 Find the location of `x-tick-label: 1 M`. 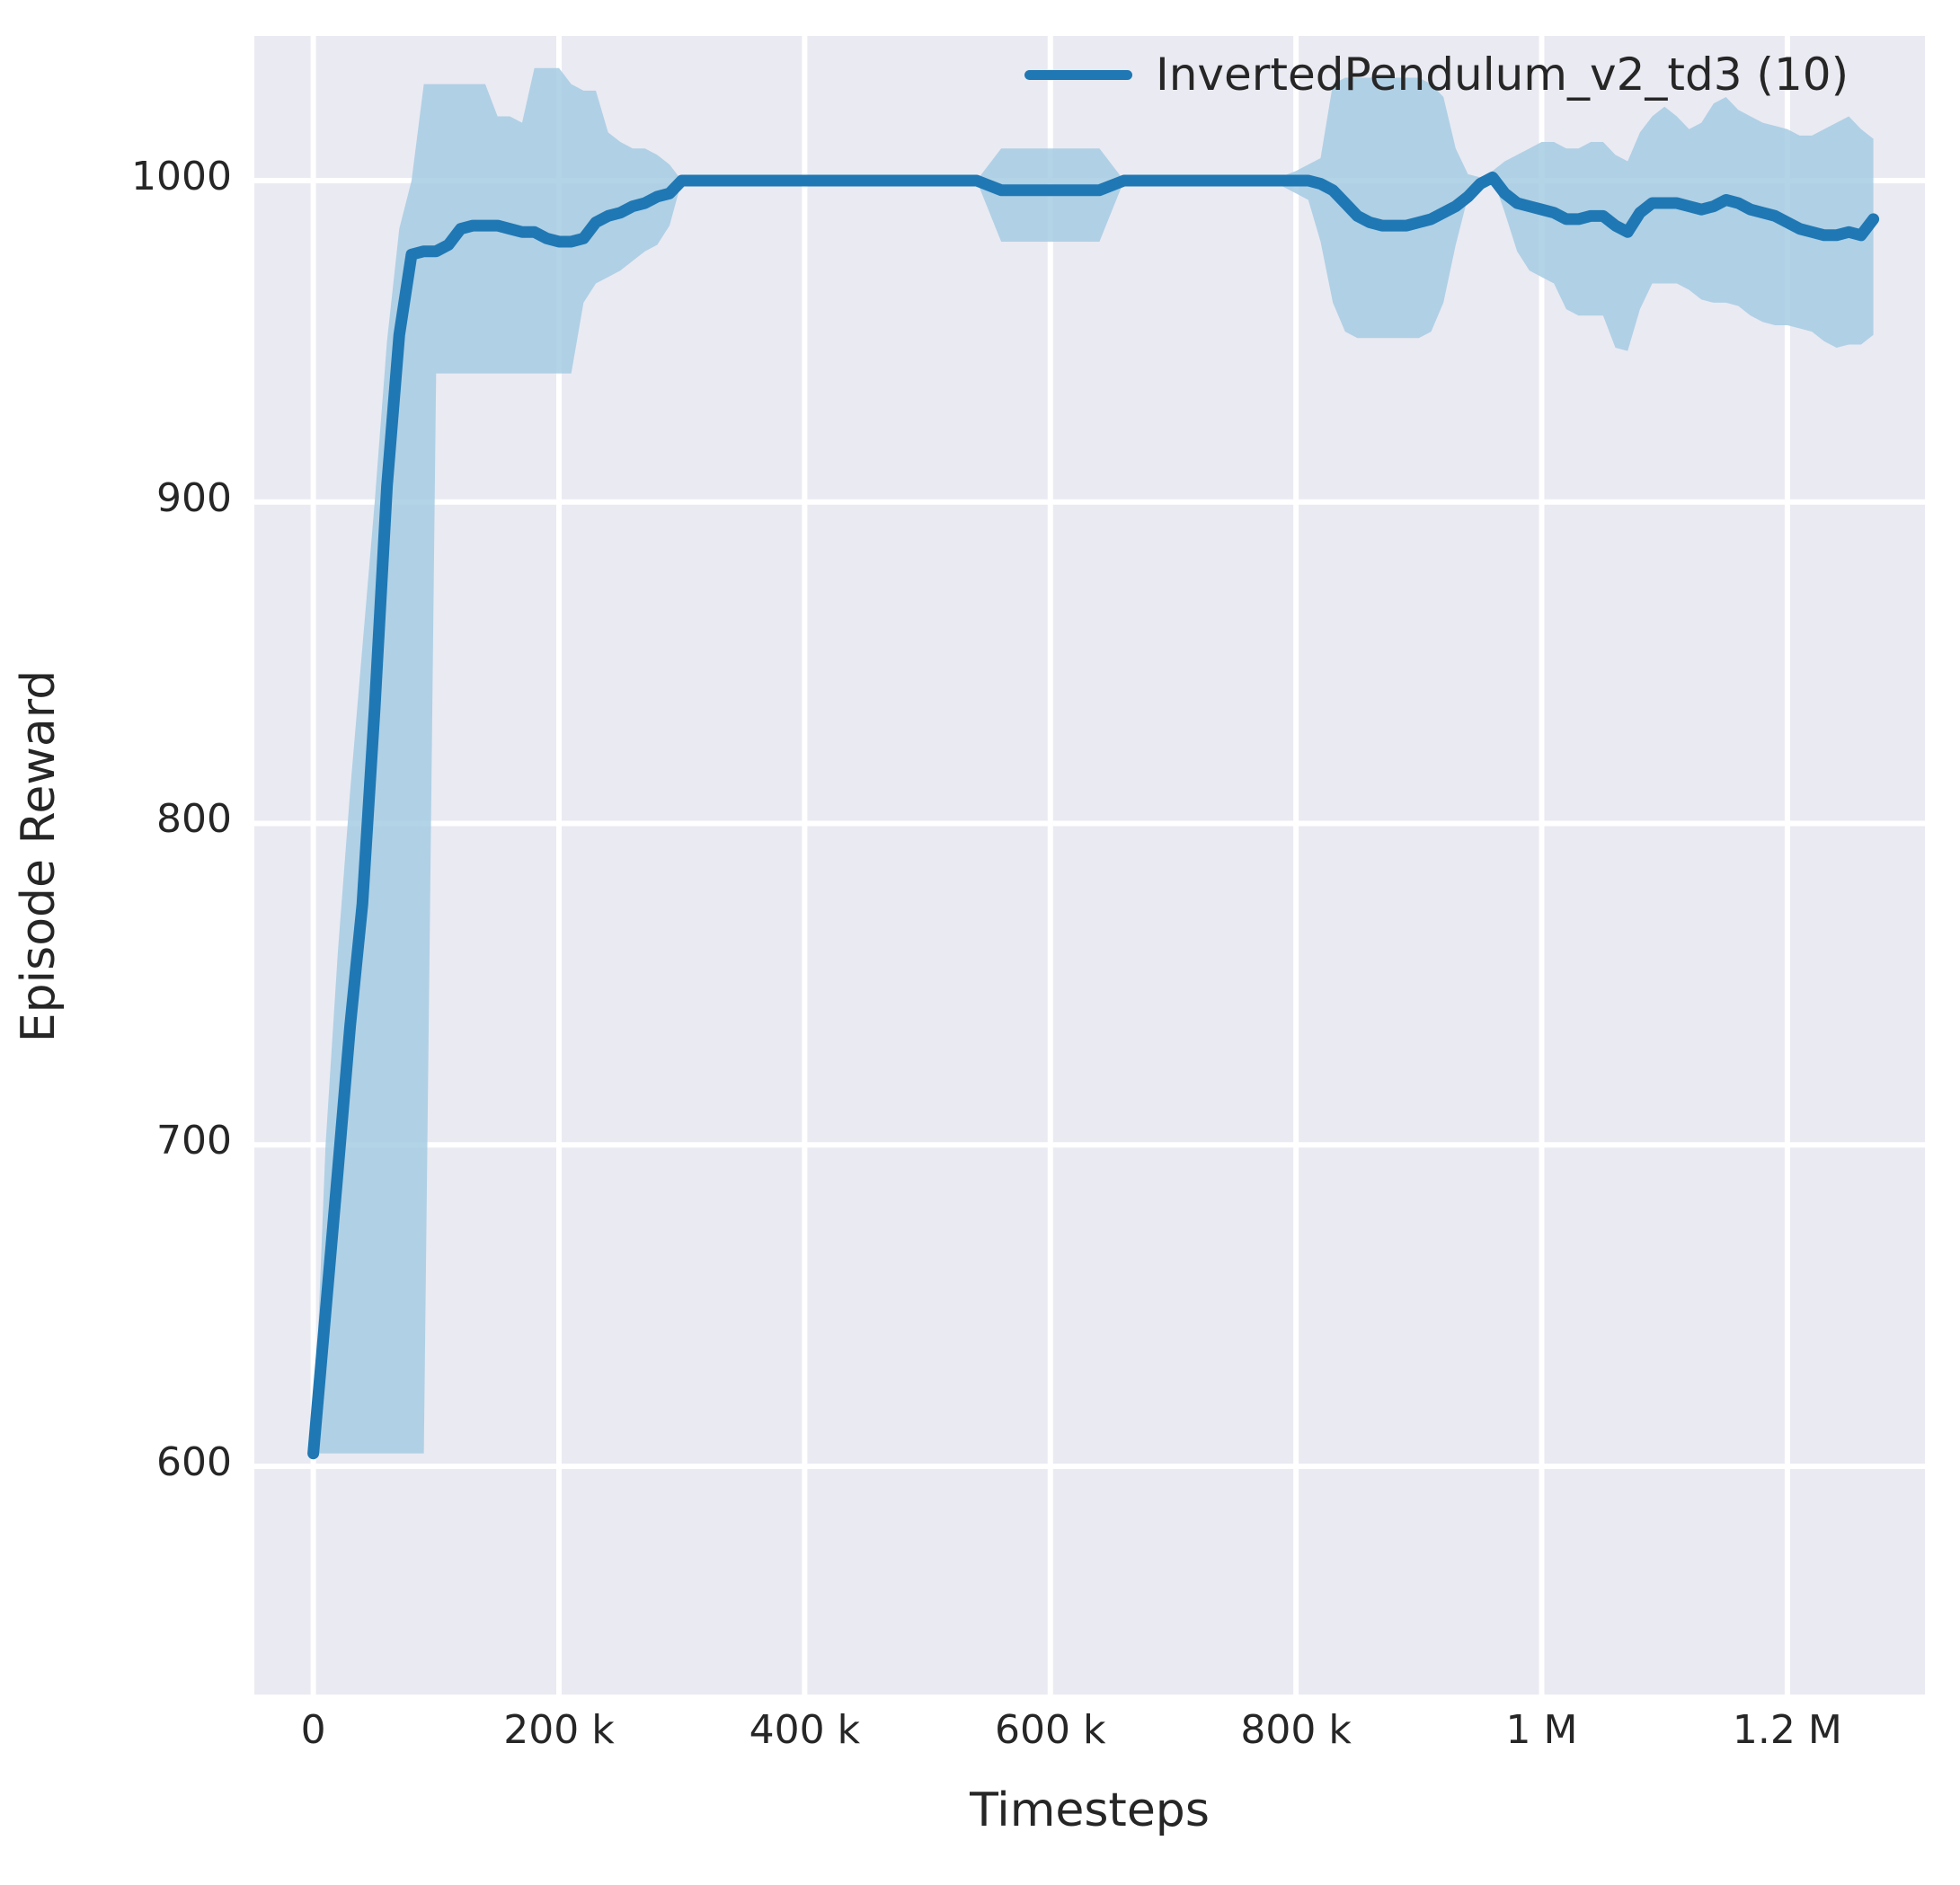

x-tick-label: 1 M is located at coordinates (1542, 1730).